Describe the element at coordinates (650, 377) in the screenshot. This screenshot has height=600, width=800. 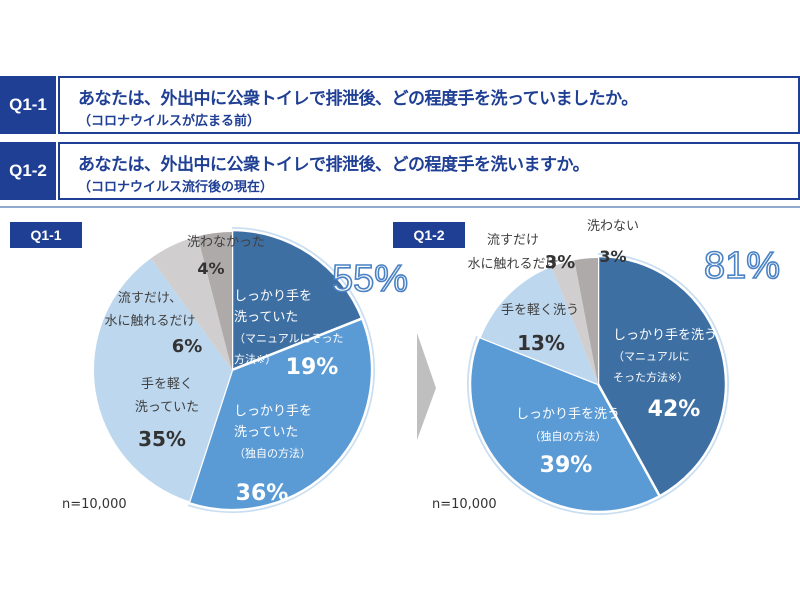
I see `slice-label-manual: そった方法※）` at that location.